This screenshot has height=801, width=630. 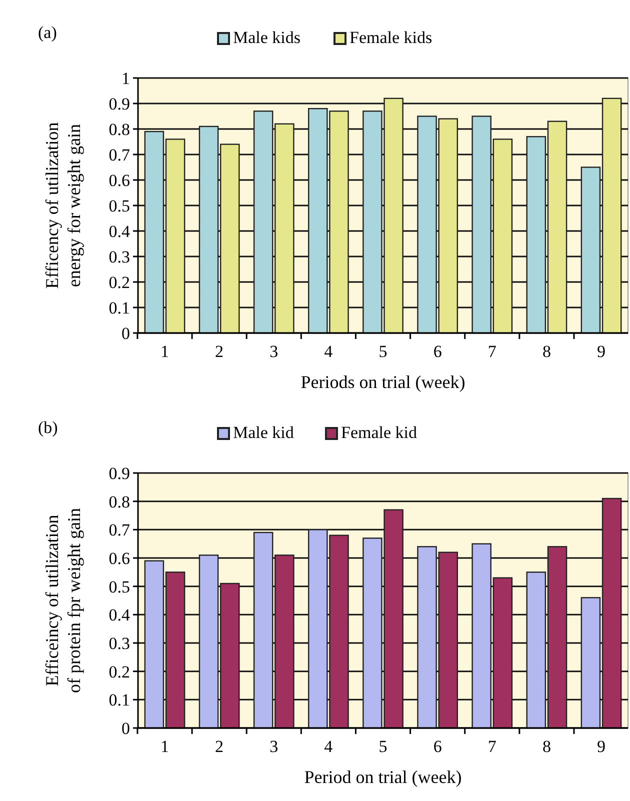 What do you see at coordinates (63, 600) in the screenshot?
I see `y-axis-title: Efficeincy of utilization of protein fpr weight gain` at bounding box center [63, 600].